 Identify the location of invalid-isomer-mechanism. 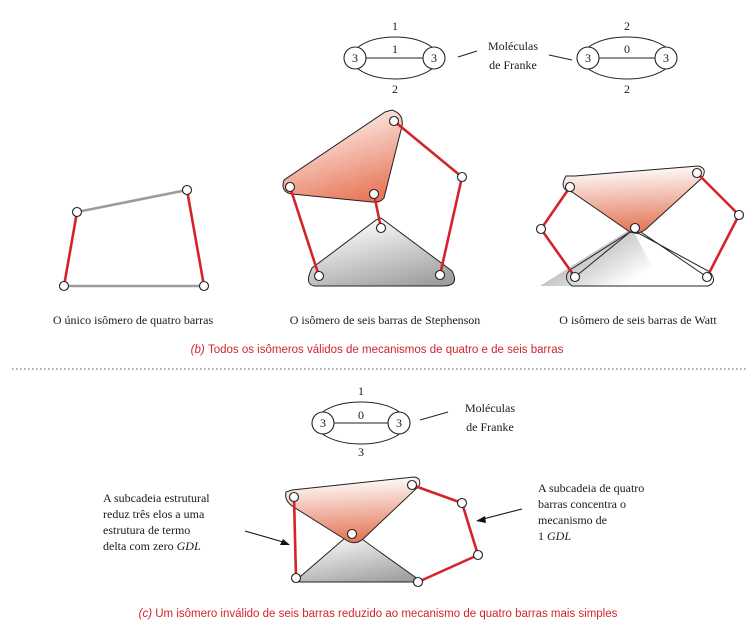
(384, 532).